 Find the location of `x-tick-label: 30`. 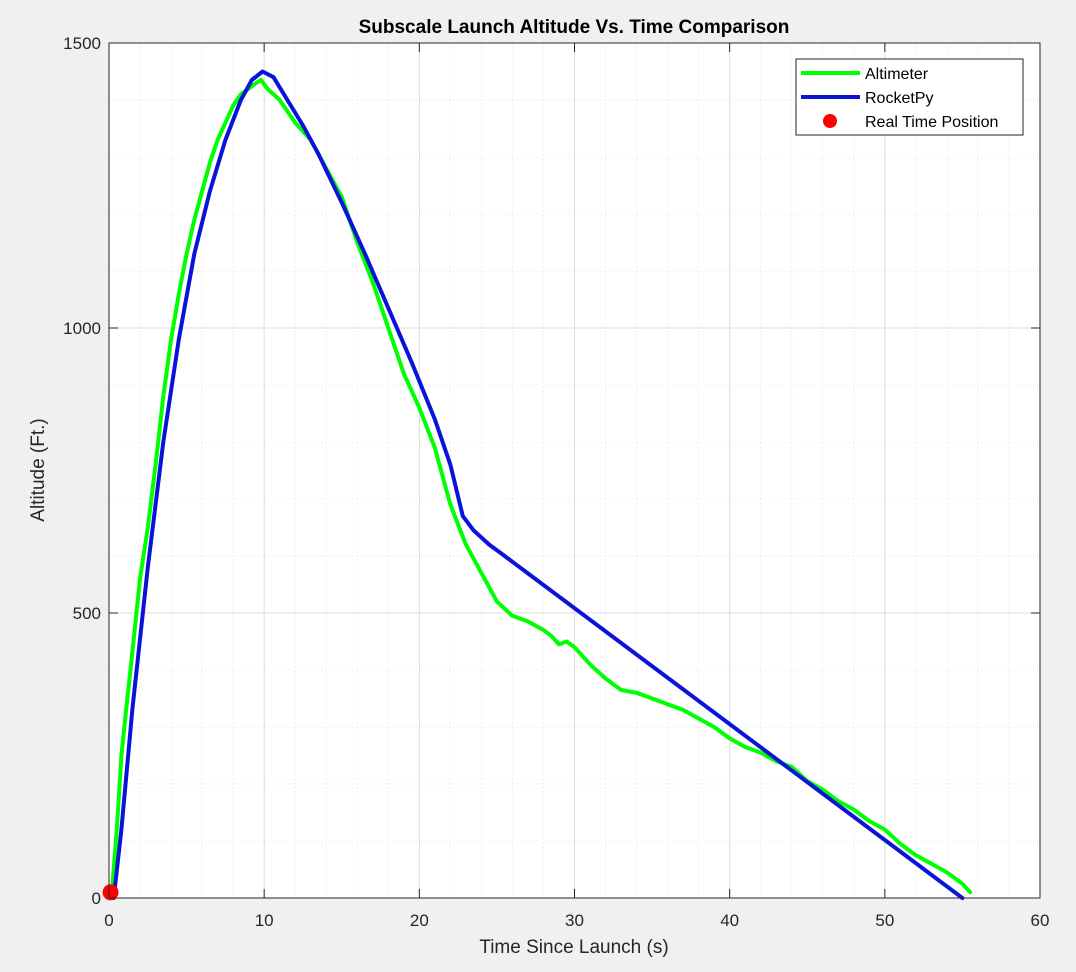

x-tick-label: 30 is located at coordinates (574, 920).